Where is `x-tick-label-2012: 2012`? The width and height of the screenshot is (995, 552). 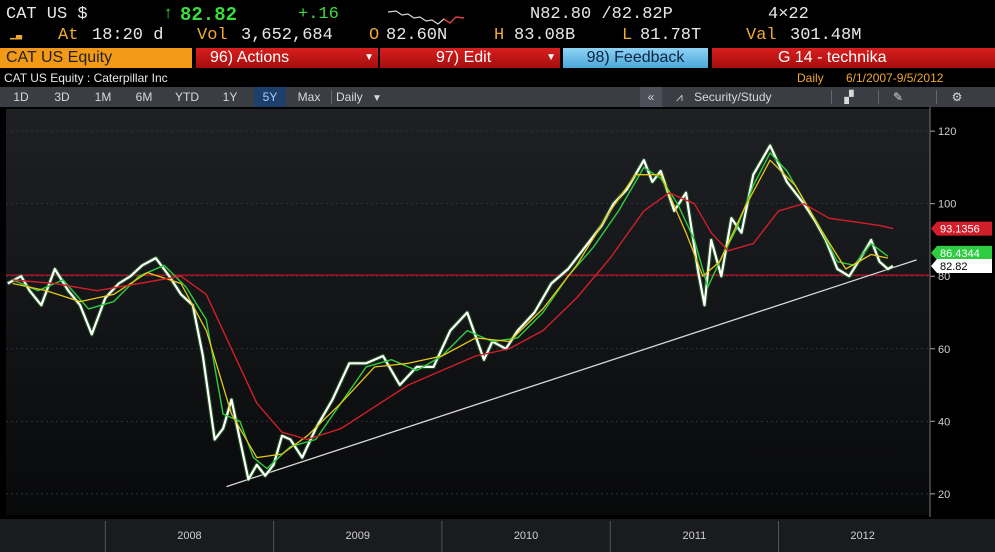
x-tick-label-2012: 2012 is located at coordinates (862, 536).